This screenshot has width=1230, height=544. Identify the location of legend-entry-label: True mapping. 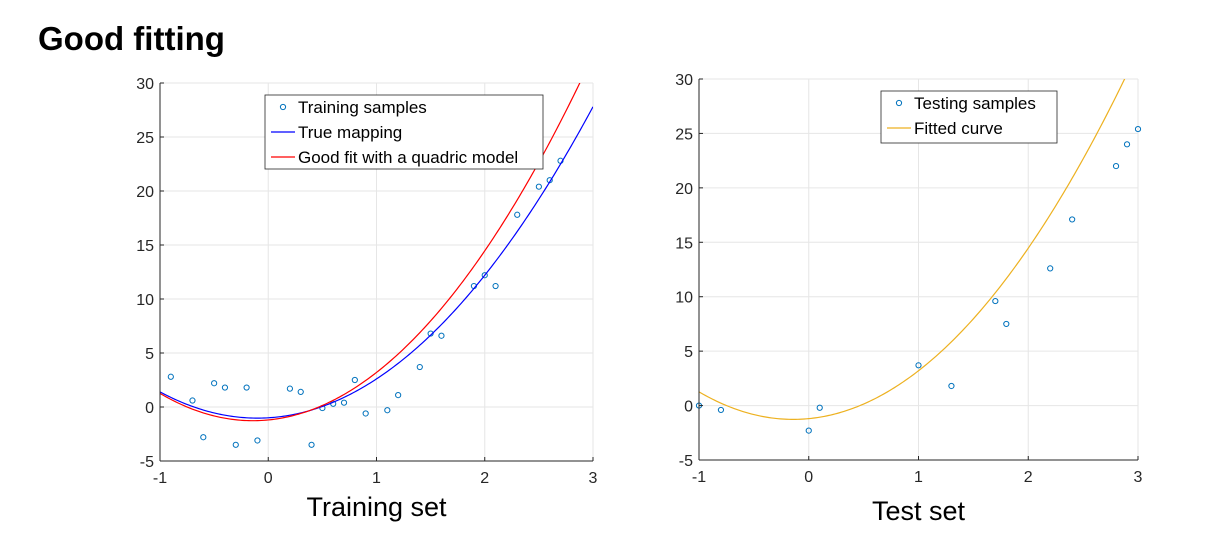
(350, 132).